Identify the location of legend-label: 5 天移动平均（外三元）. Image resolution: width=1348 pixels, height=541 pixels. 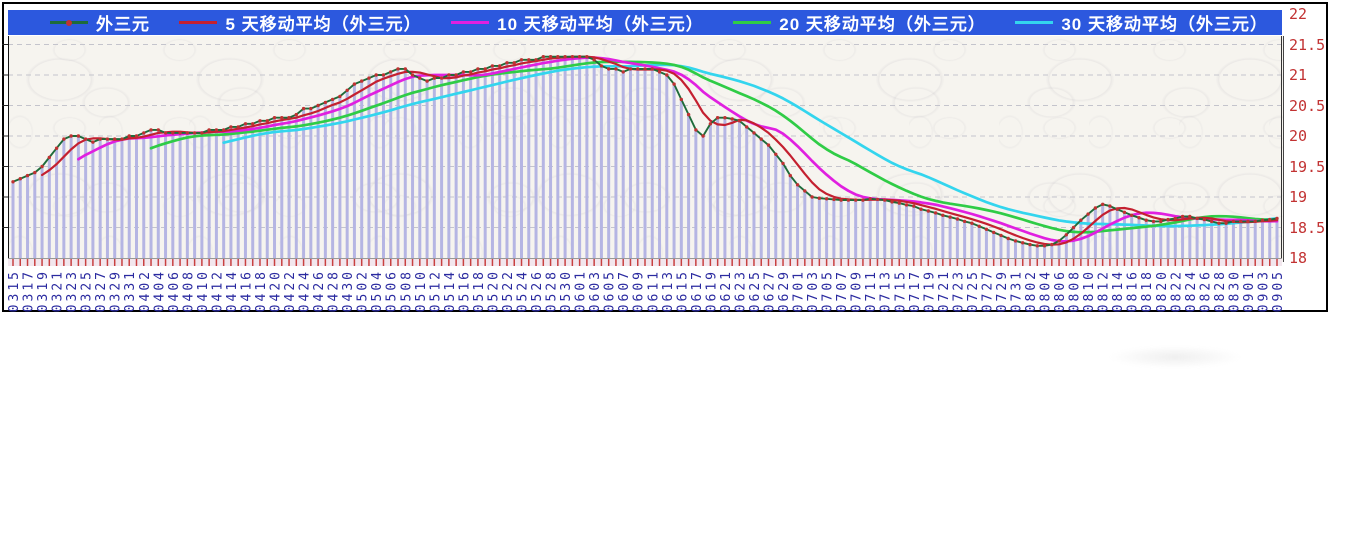
(323, 24).